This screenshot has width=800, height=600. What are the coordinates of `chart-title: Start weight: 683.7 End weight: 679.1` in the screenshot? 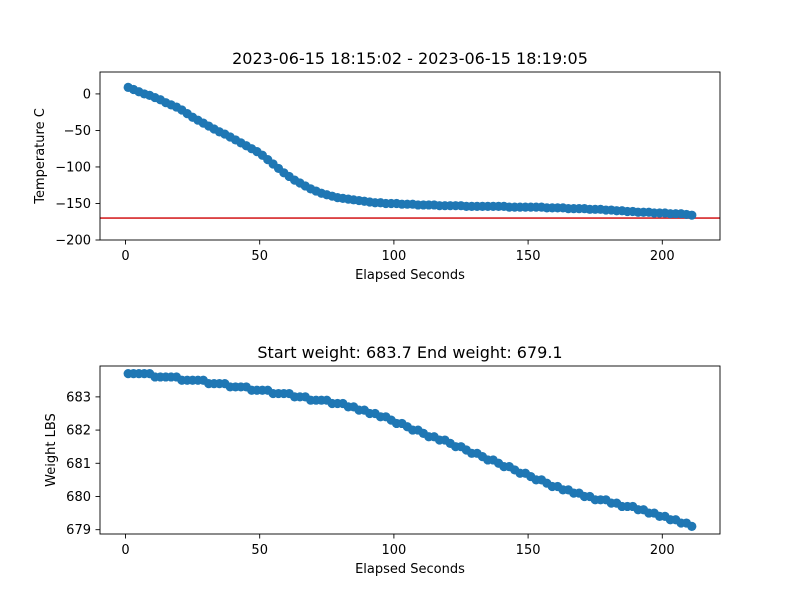 It's located at (409, 352).